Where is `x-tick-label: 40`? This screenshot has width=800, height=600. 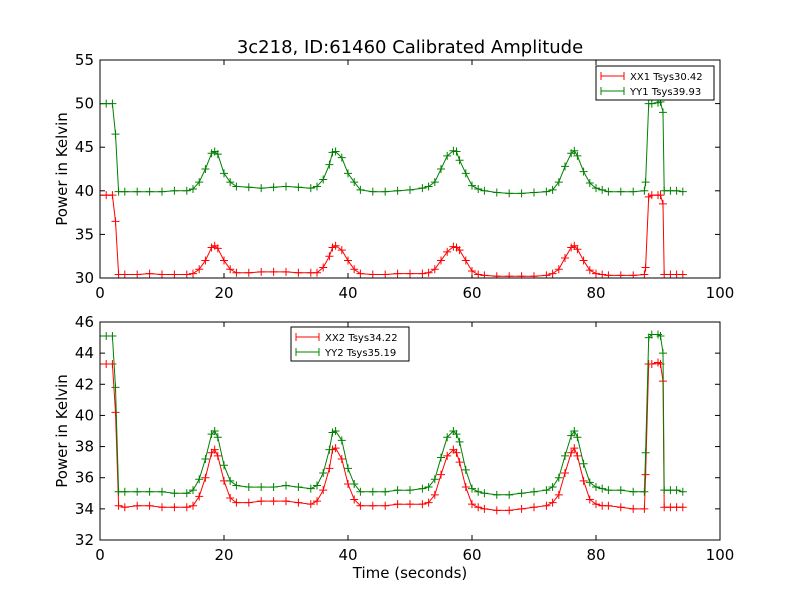
x-tick-label: 40 is located at coordinates (347, 293).